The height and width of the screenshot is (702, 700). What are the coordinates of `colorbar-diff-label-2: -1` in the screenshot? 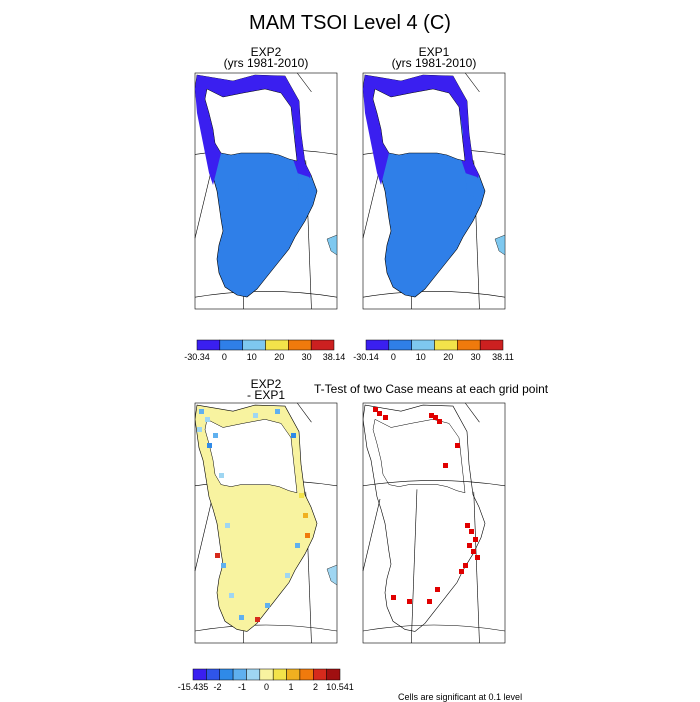 It's located at (242, 687).